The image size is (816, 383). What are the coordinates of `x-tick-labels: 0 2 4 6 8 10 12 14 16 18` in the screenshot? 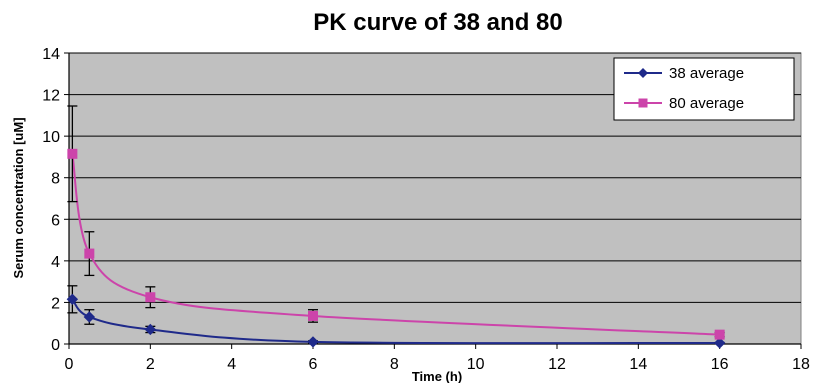 It's located at (437, 364).